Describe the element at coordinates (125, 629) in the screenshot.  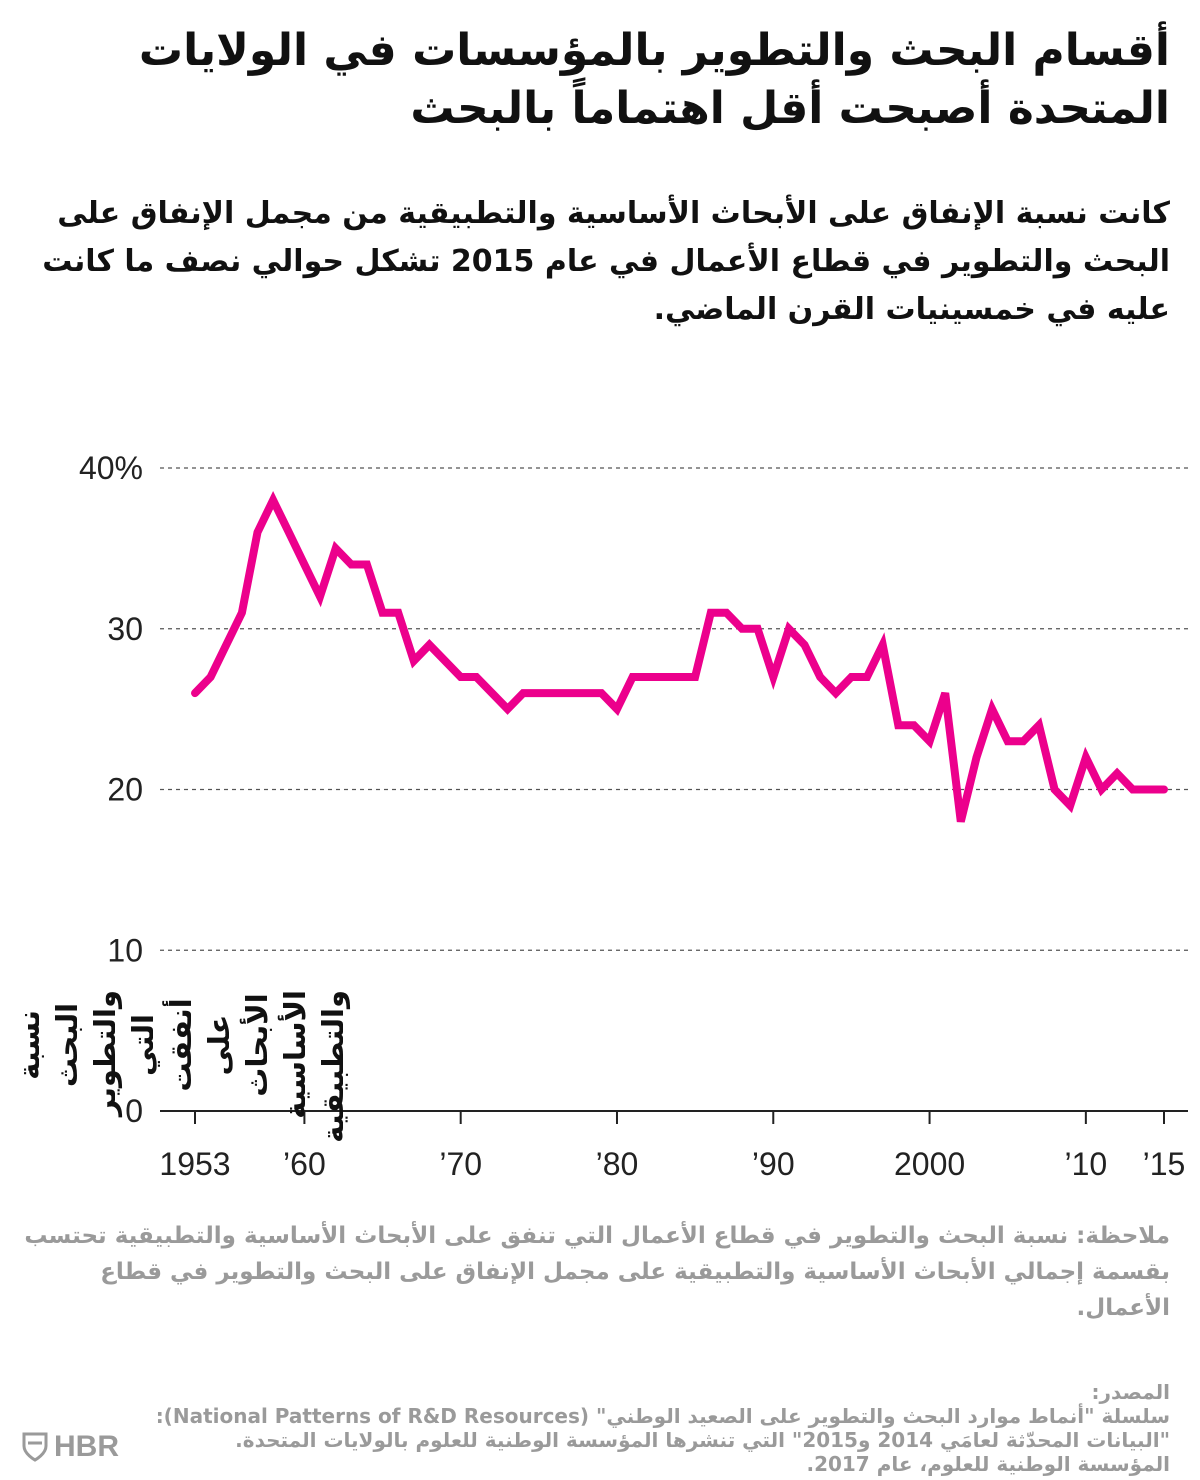
I see `y-tick-label: 30` at that location.